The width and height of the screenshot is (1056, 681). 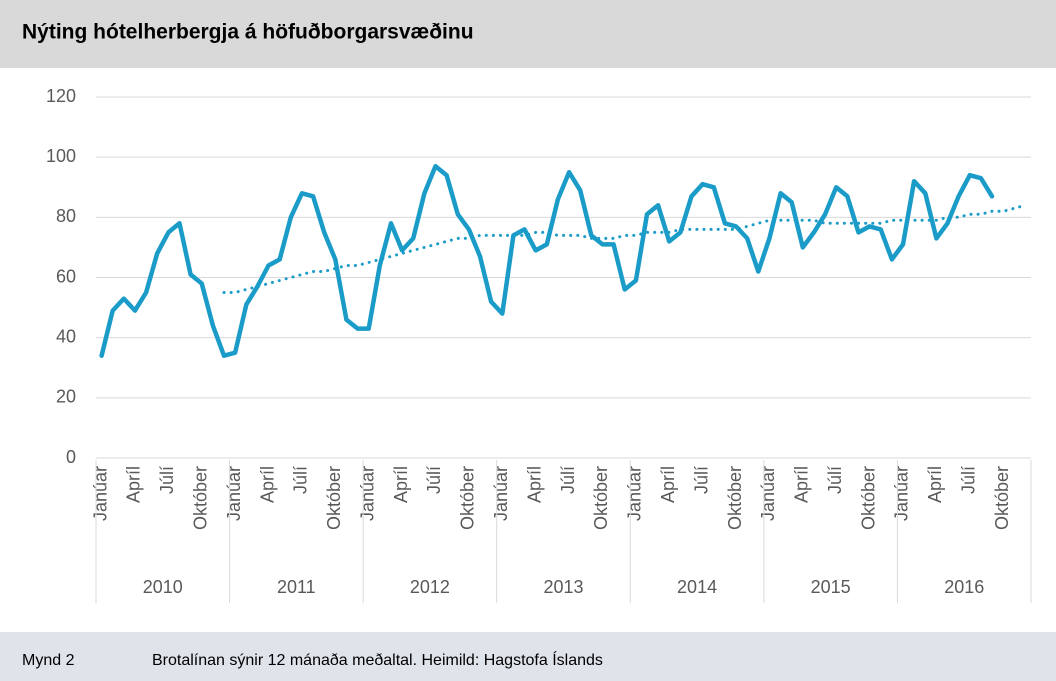 What do you see at coordinates (66, 336) in the screenshot?
I see `y-tick-label: 40` at bounding box center [66, 336].